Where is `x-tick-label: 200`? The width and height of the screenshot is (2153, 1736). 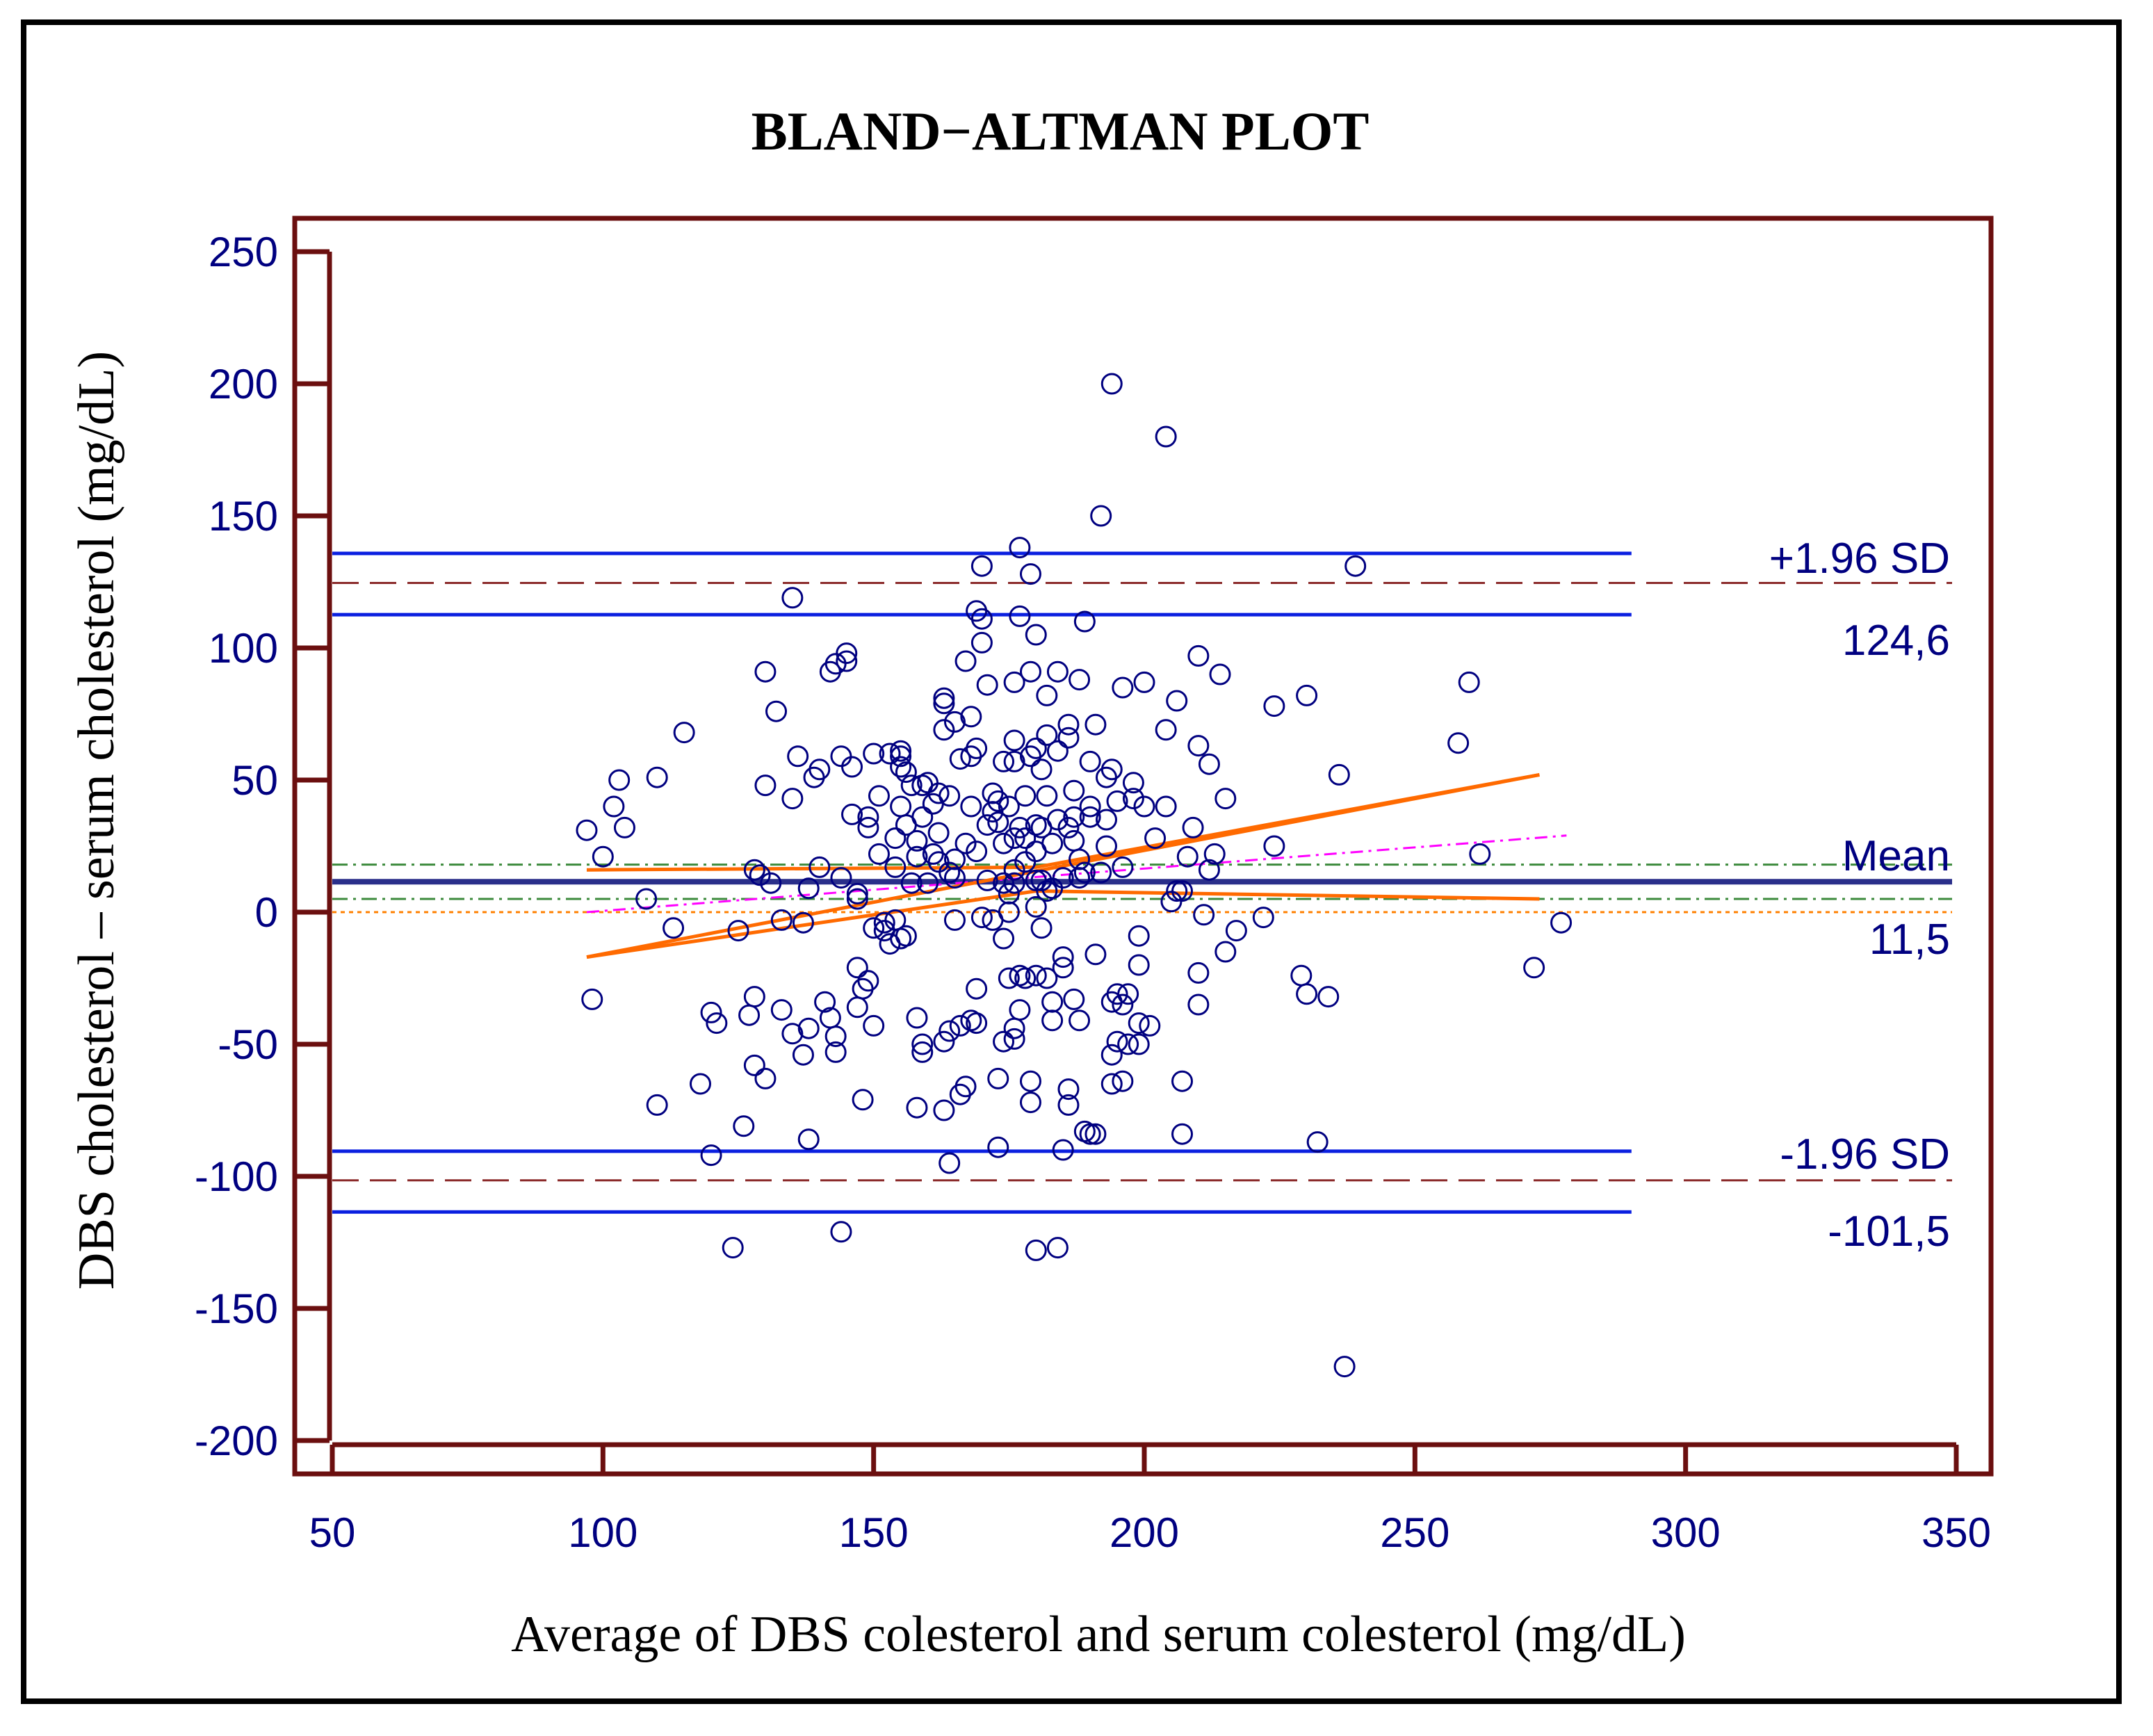 x-tick-label: 200 is located at coordinates (1144, 1532).